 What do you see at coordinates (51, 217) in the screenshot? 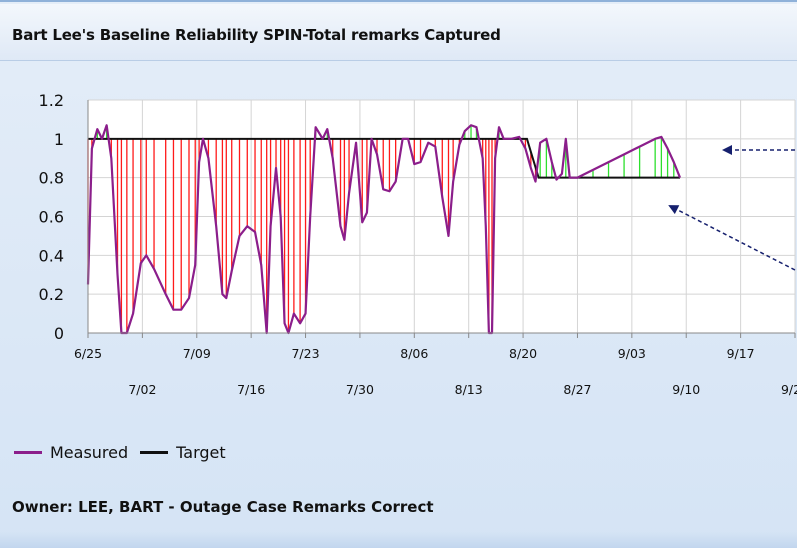
I see `y-tick-label: 0.6` at bounding box center [51, 217].